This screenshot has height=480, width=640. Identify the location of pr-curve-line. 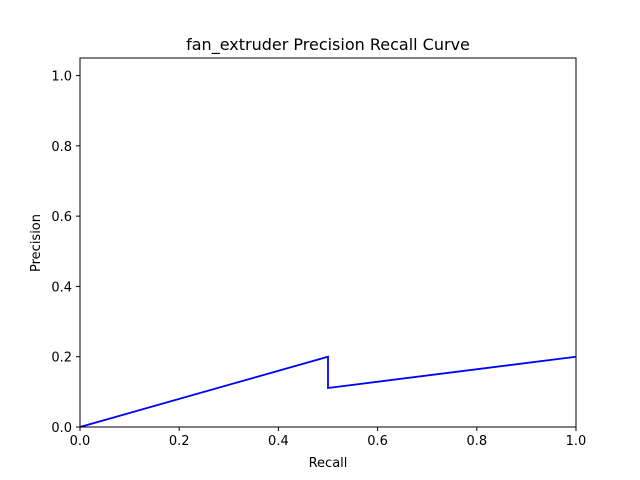
(328, 391).